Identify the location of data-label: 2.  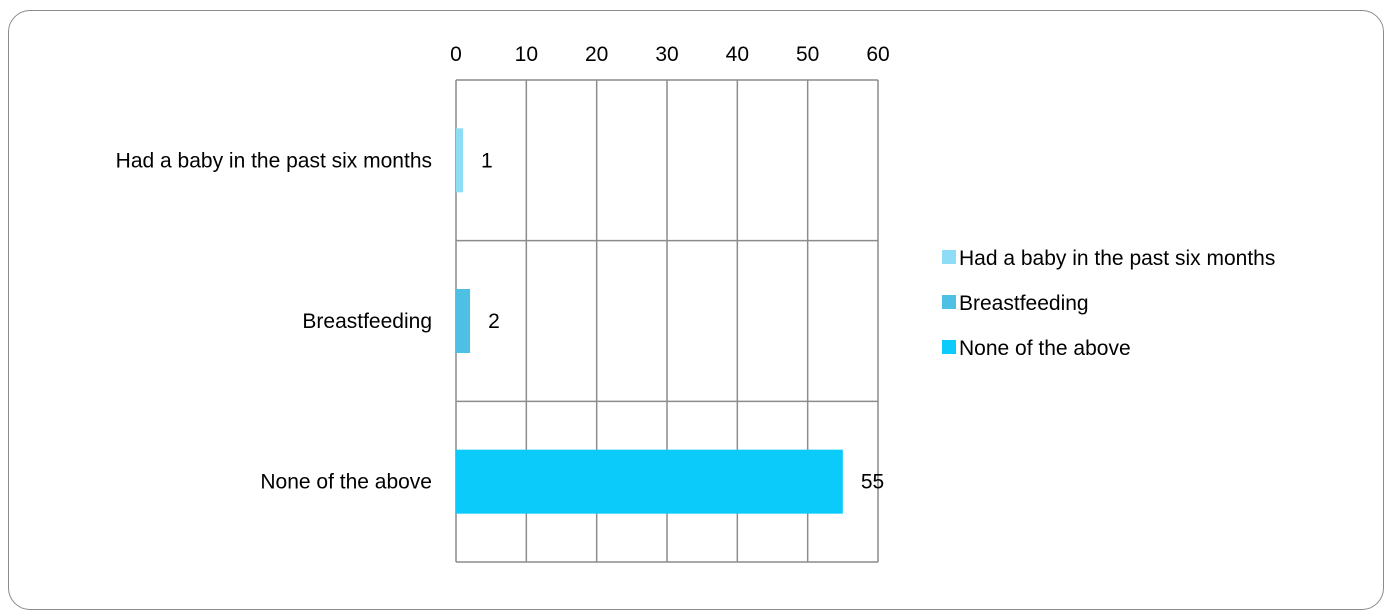
(494, 321).